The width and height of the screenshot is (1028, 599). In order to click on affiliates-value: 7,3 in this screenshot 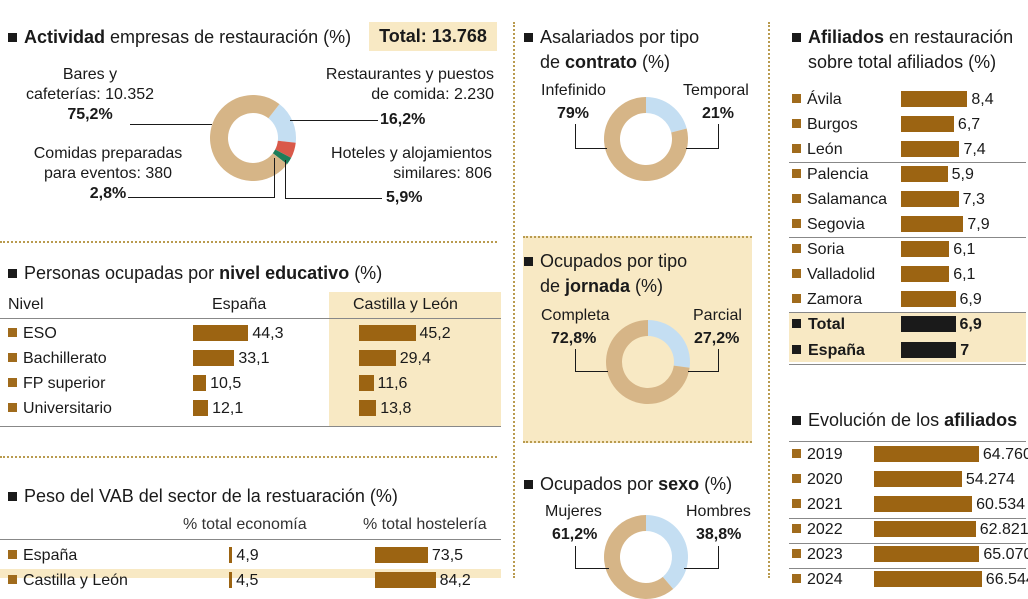, I will do `click(973, 199)`.